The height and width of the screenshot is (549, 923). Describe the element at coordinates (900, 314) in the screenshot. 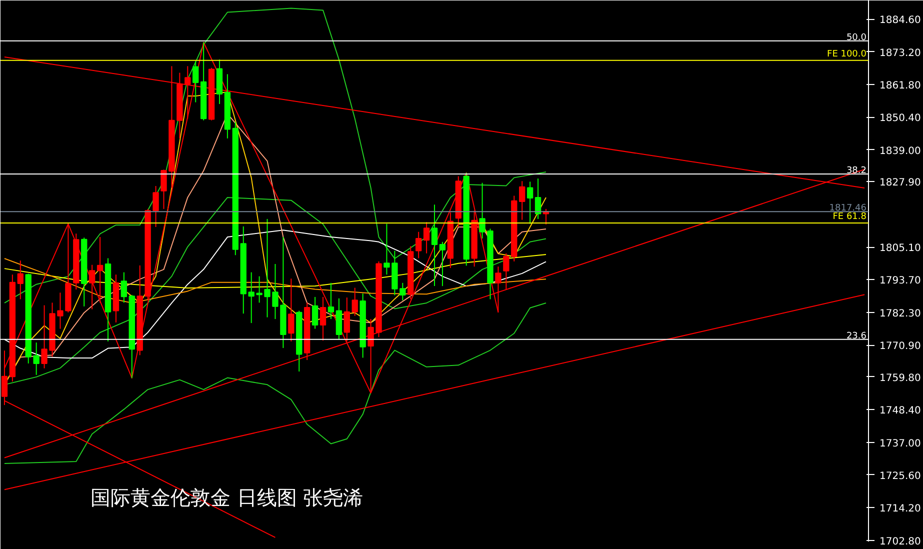

I see `y-tick-label: 1782.30` at that location.